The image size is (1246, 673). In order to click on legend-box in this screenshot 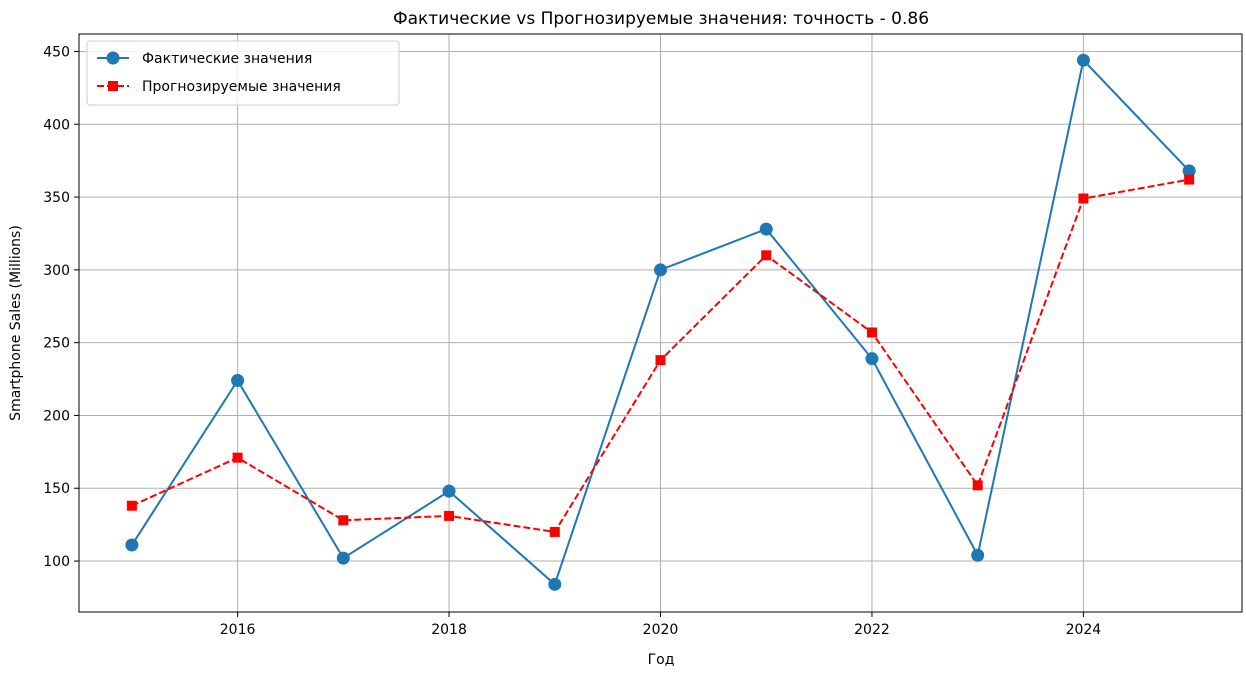, I will do `click(243, 73)`.